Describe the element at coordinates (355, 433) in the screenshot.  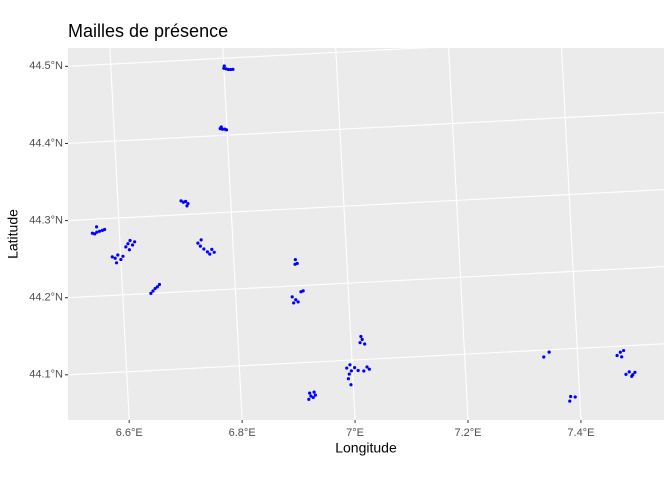
I see `x-tick-label: 7°E` at that location.